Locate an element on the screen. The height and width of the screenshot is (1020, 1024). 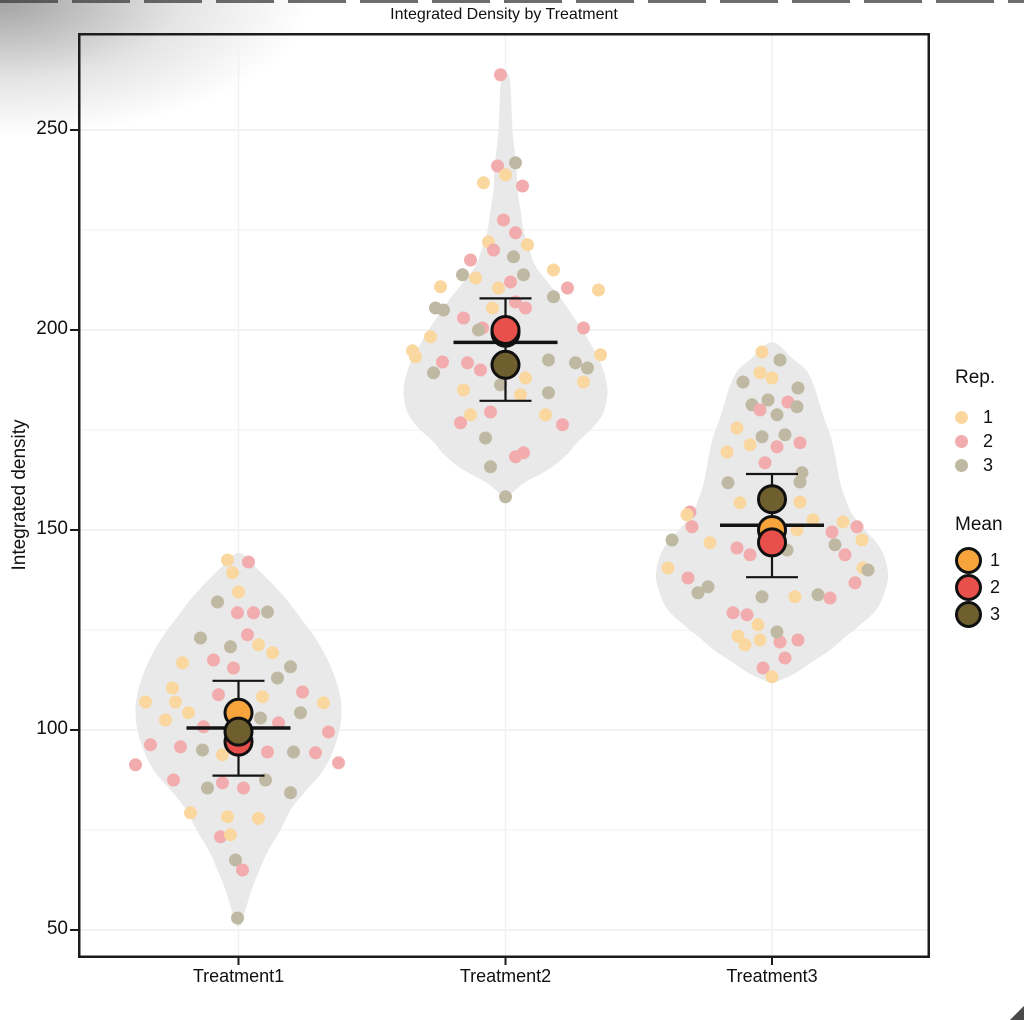
mean-3-key-circle is located at coordinates (968, 614).